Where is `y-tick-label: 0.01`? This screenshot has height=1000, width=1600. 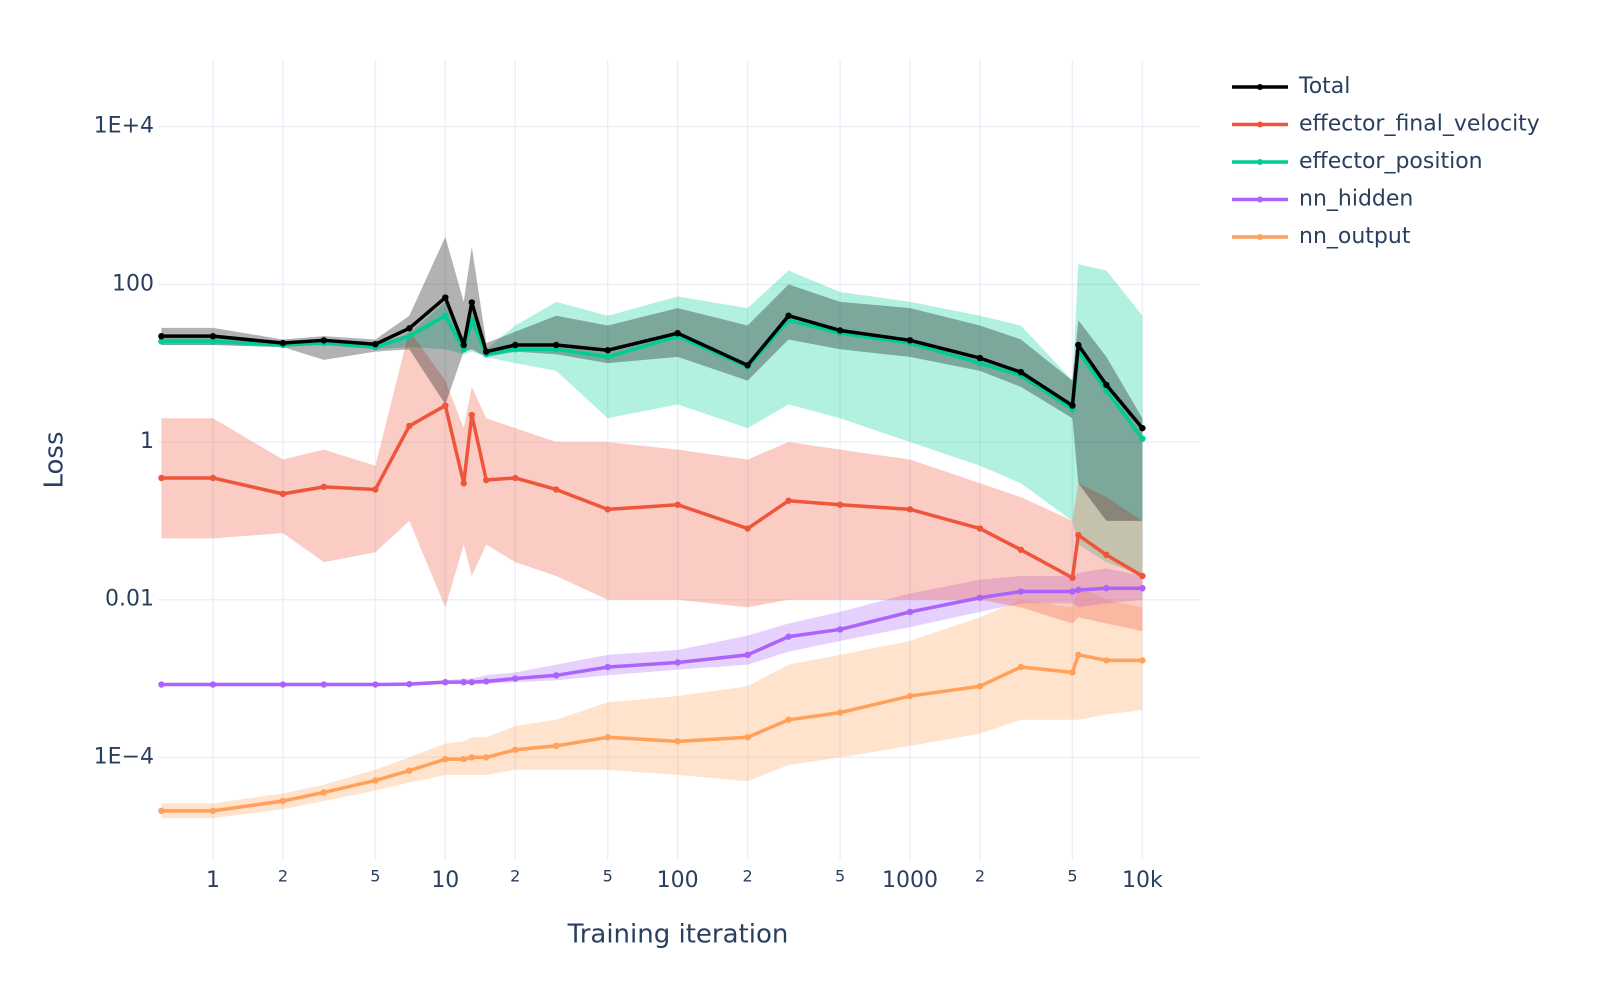
y-tick-label: 0.01 is located at coordinates (129, 599).